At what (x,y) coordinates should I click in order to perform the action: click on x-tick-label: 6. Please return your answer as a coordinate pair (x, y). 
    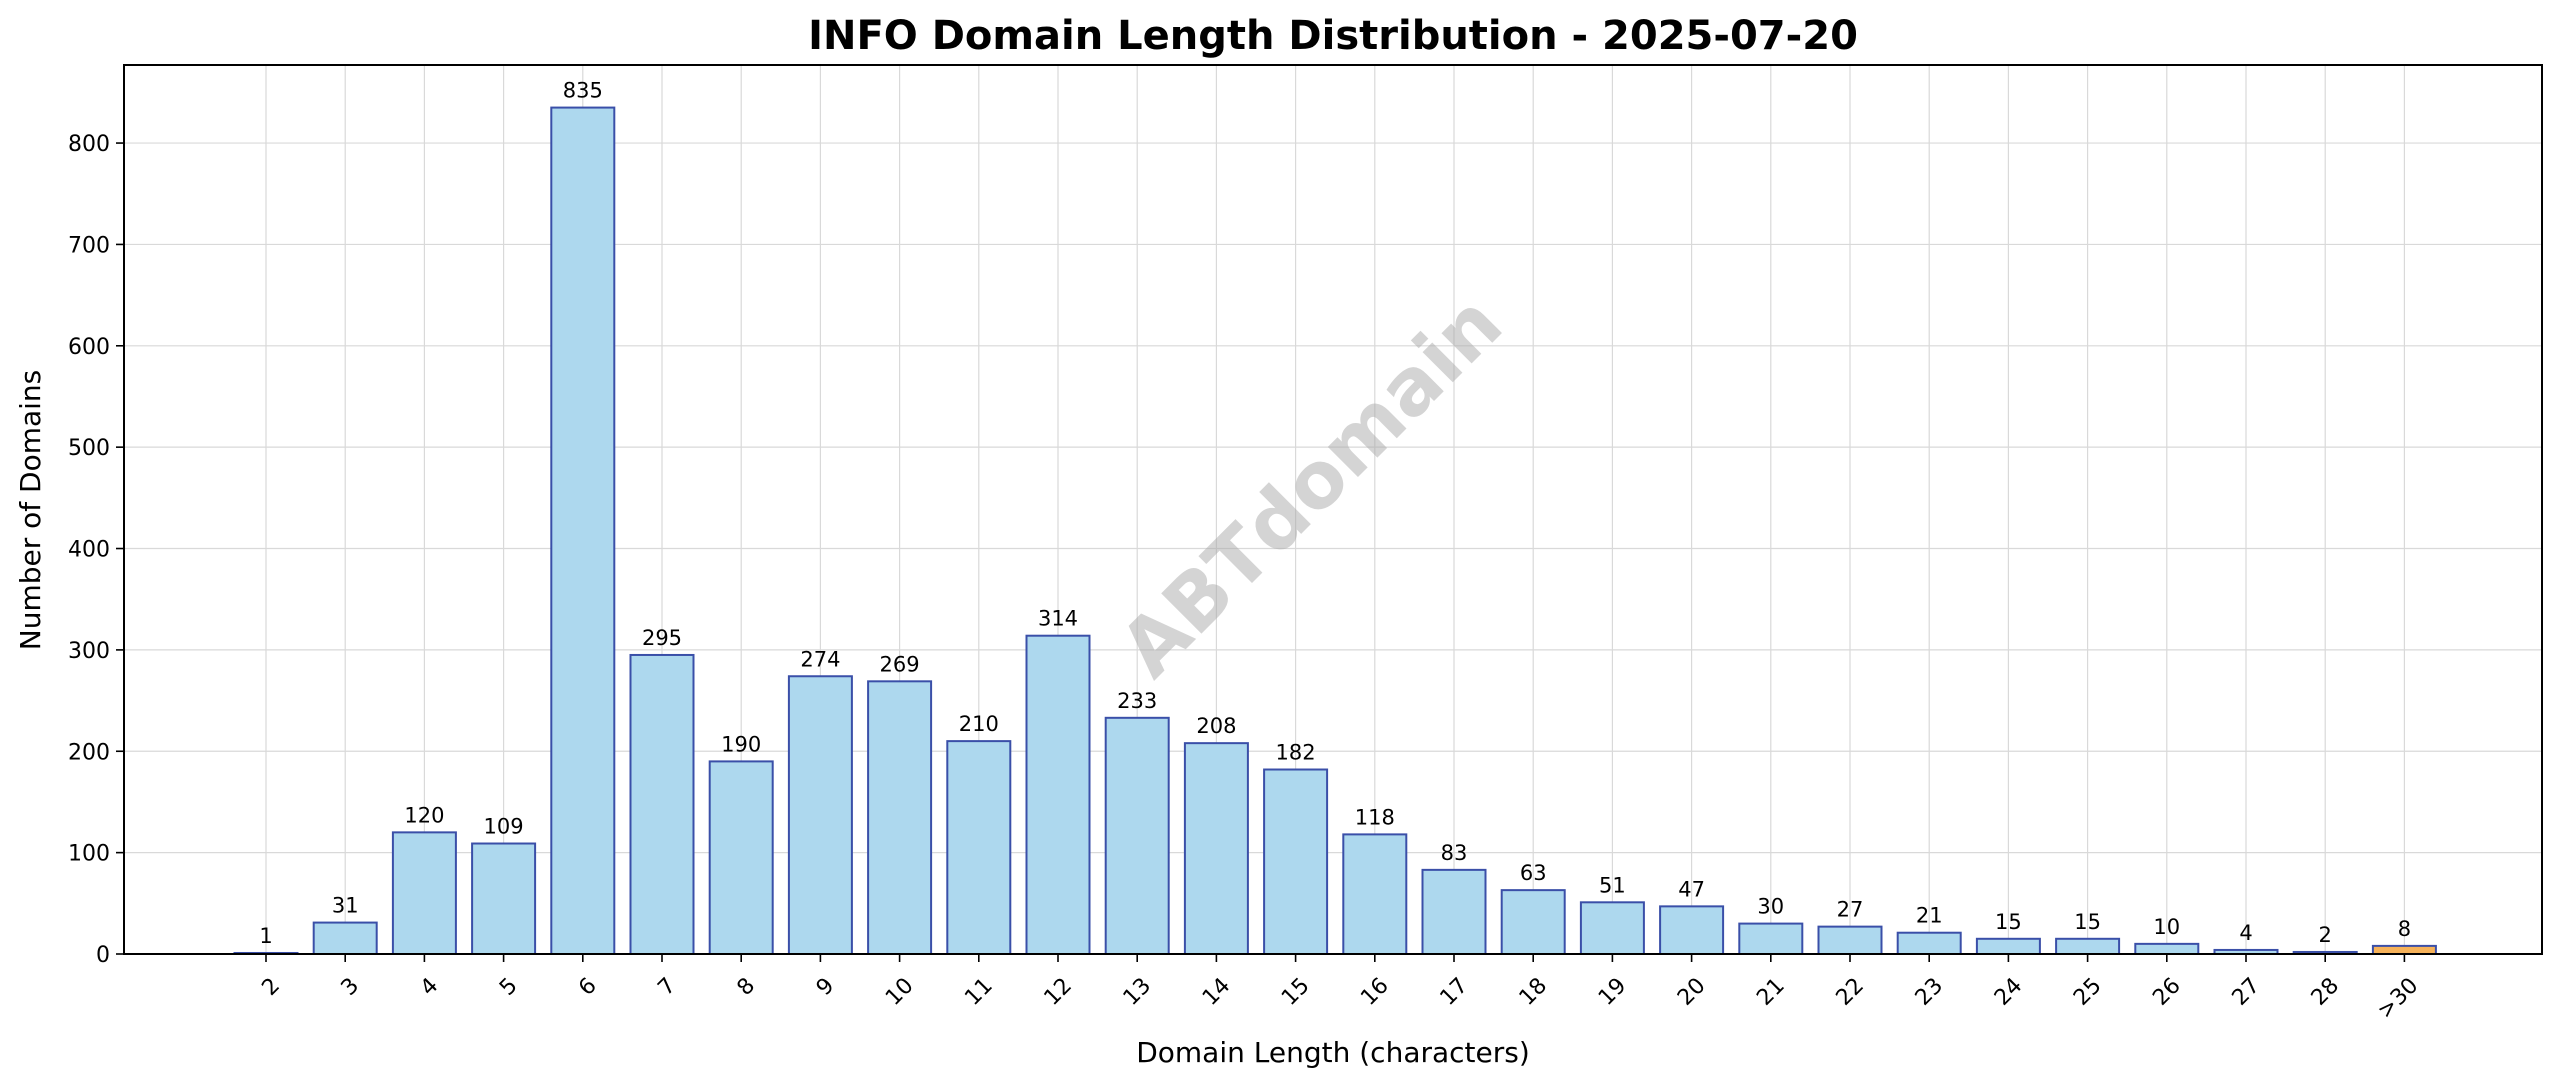
    Looking at the image, I should click on (588, 987).